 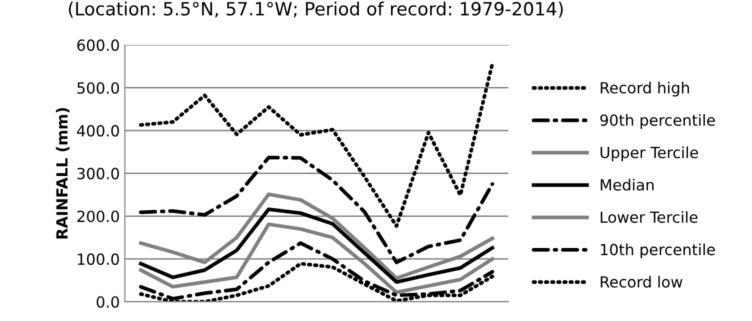 I want to click on y-tick-label: 200.0, so click(x=98, y=216).